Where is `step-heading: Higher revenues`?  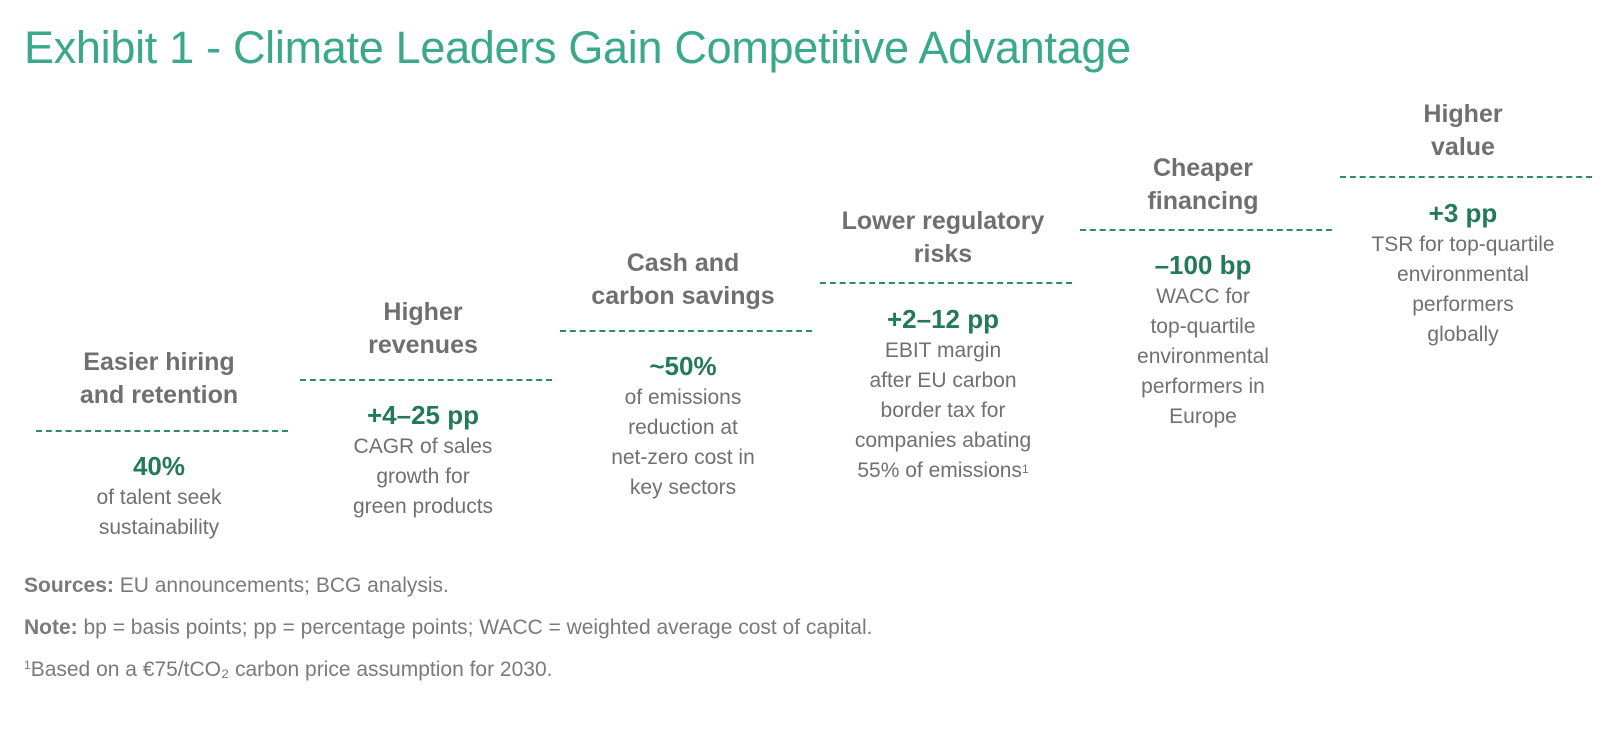 step-heading: Higher revenues is located at coordinates (423, 328).